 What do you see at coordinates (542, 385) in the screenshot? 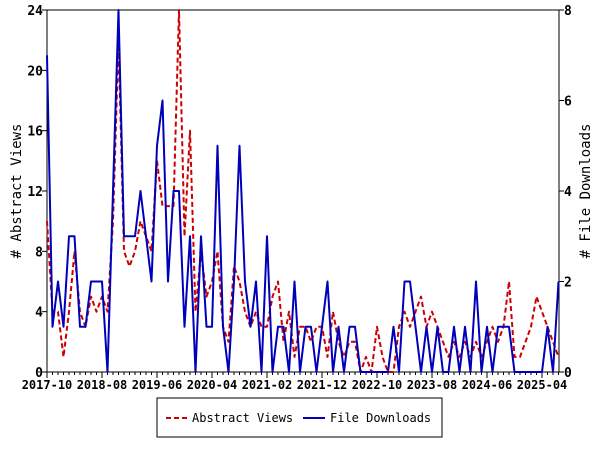
I see `x-tick-label: 2025-04` at bounding box center [542, 385].